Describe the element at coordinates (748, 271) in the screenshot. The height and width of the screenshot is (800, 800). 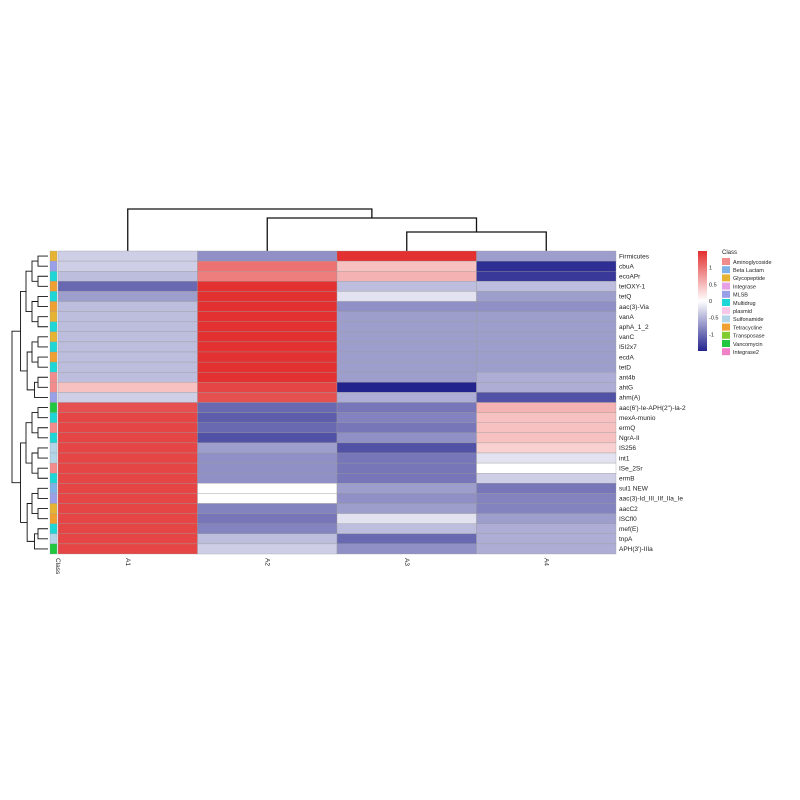
I see `legend-label: Beta Lactam` at that location.